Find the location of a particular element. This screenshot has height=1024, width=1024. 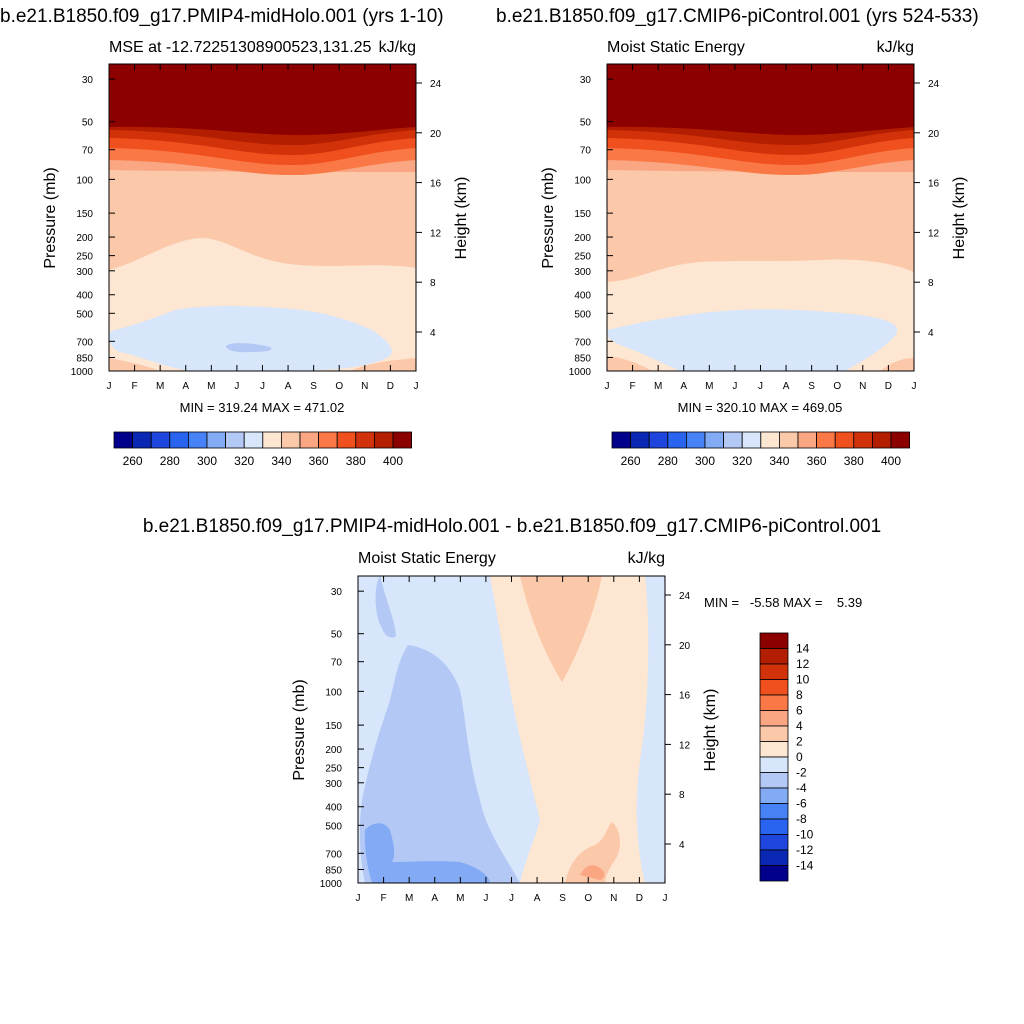

y-tick-label-left: 1000 is located at coordinates (331, 884).